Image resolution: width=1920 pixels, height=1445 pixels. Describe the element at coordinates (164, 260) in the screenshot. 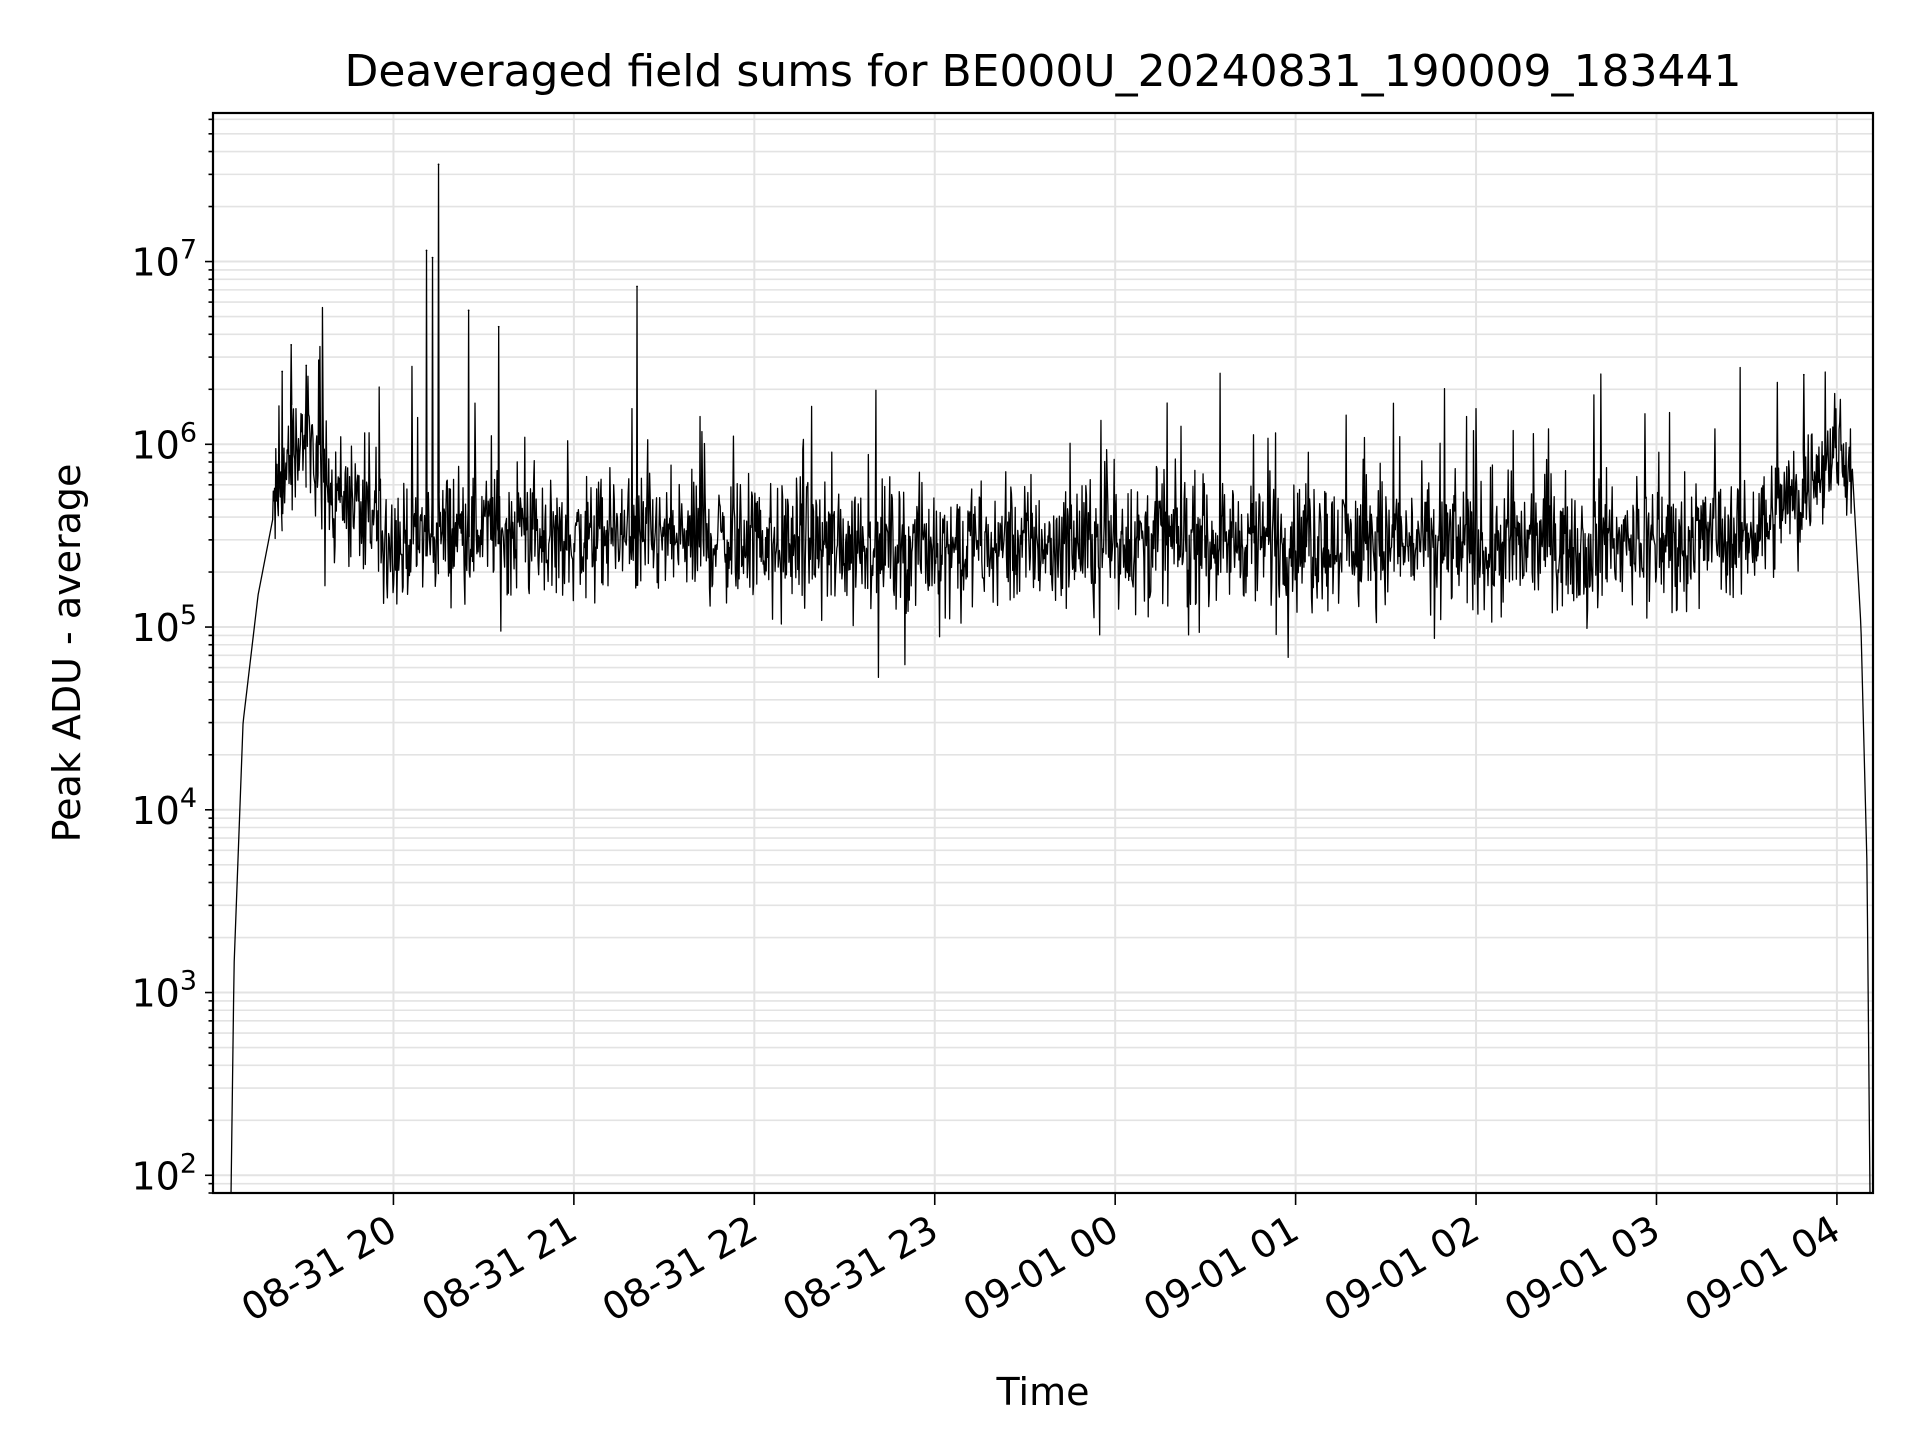

I see `y-tick-label: 107` at that location.